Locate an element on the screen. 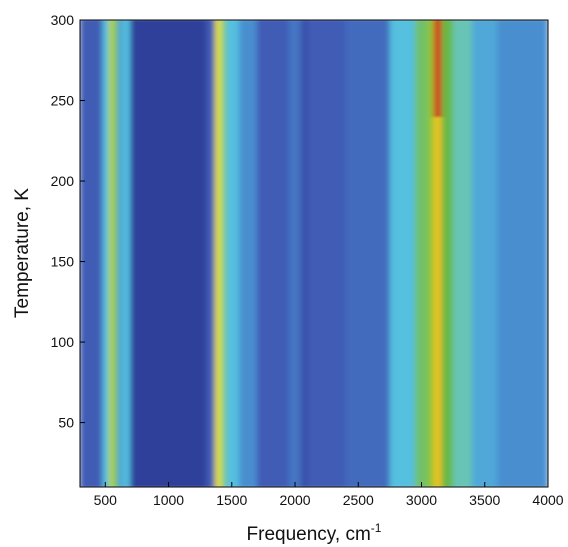 This screenshot has height=547, width=568. x-tick-label: 3500 is located at coordinates (484, 500).